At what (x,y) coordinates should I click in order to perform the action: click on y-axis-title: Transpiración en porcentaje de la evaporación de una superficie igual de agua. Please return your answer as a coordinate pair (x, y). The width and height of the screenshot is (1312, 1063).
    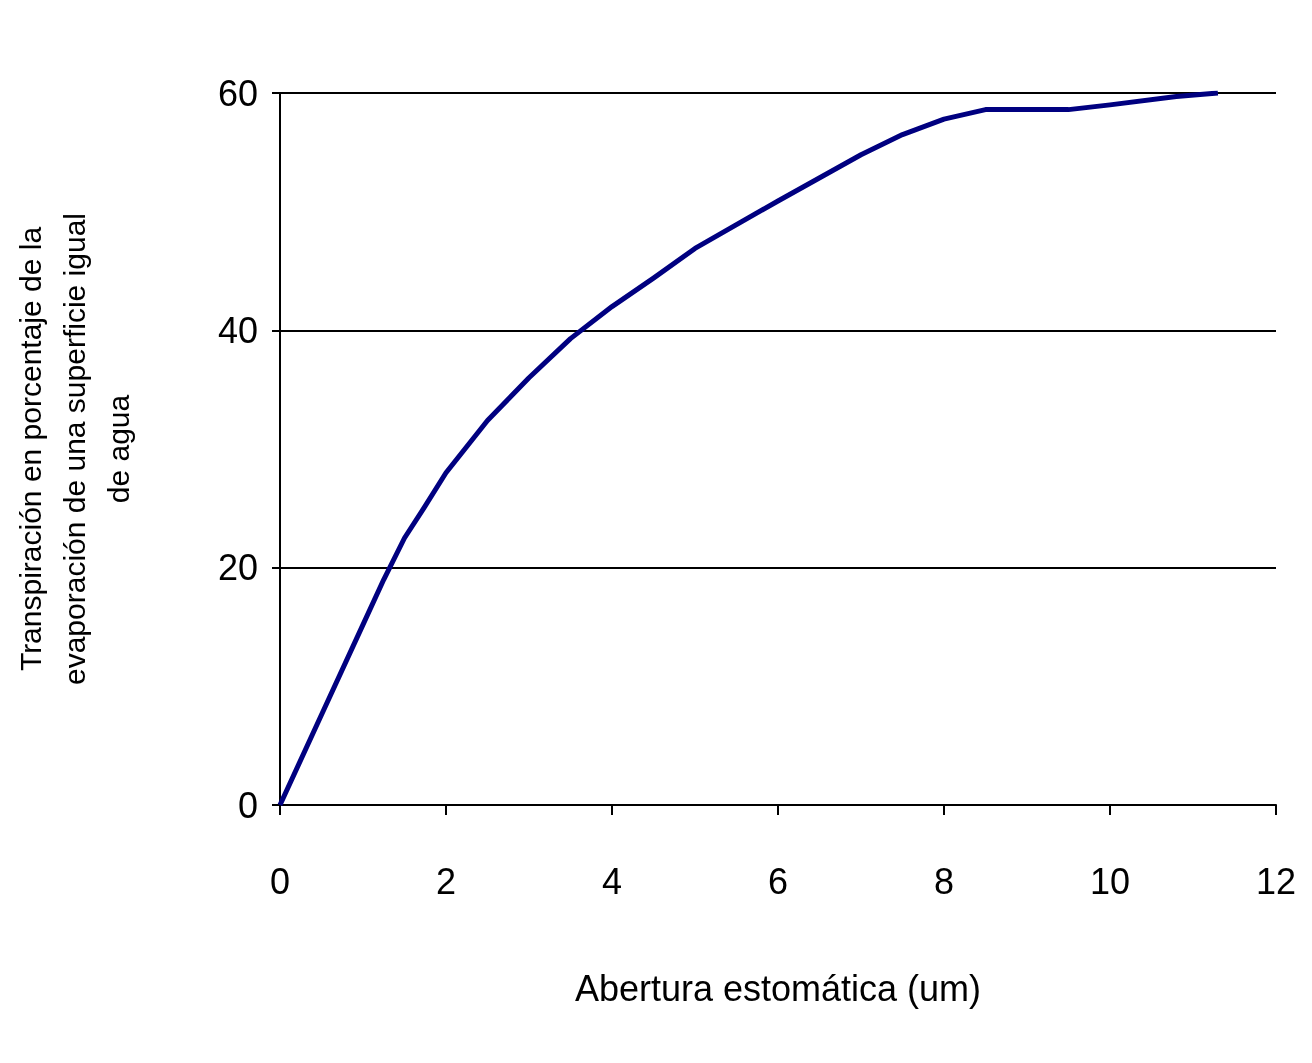
    Looking at the image, I should click on (74, 449).